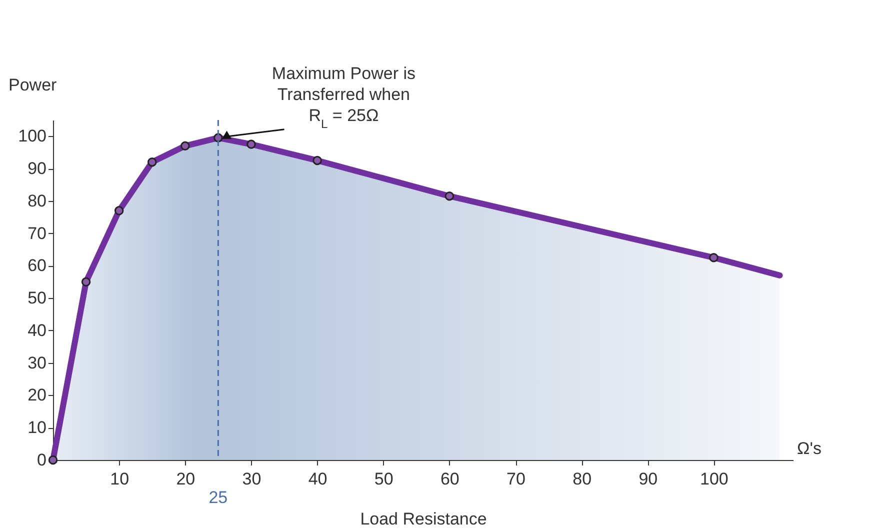 The image size is (874, 529). I want to click on ref-line-label: 25, so click(218, 497).